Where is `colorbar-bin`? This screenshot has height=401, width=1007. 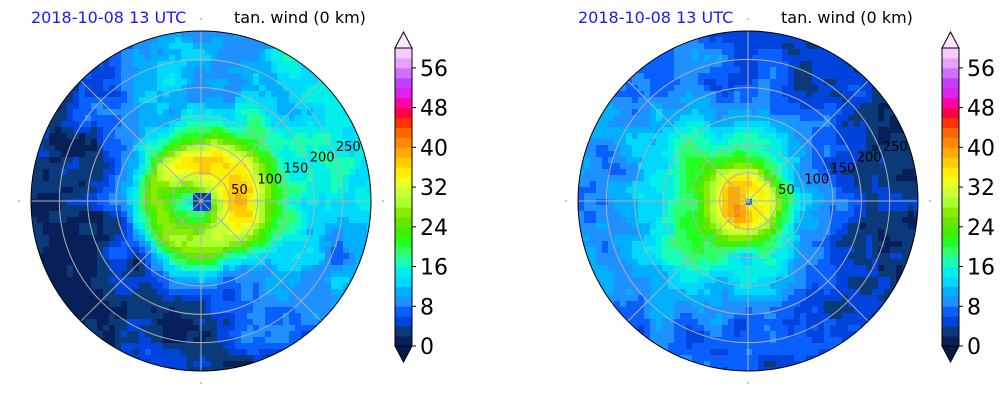
colorbar-bin is located at coordinates (403, 222).